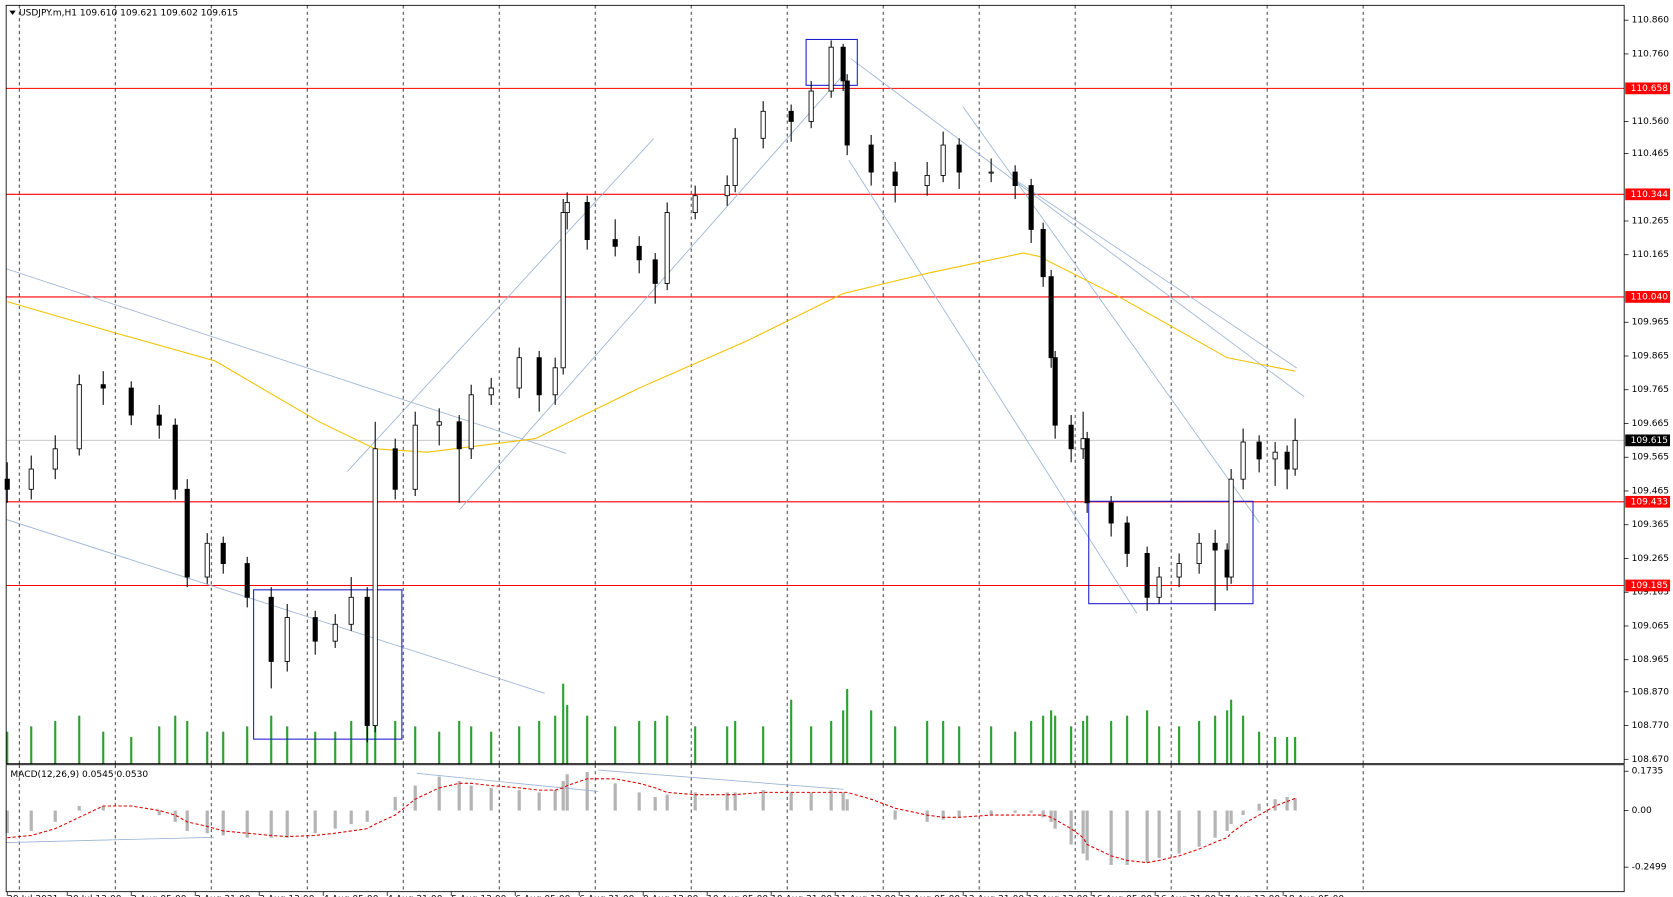  I want to click on menu-arrow, so click(12, 12).